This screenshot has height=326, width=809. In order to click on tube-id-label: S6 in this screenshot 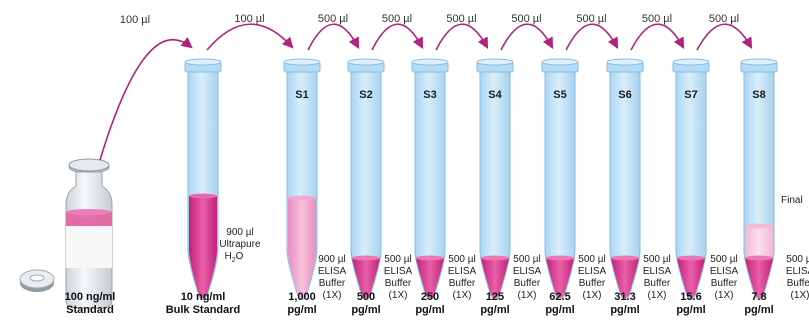, I will do `click(624, 95)`.